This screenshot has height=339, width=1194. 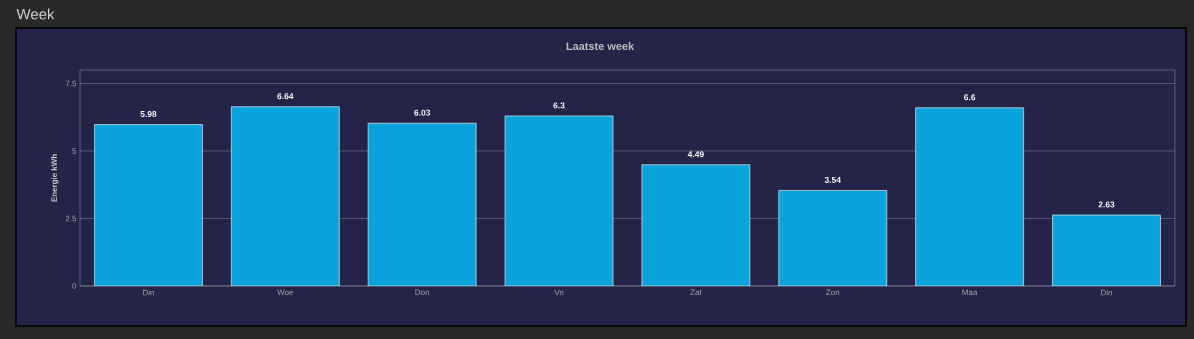 What do you see at coordinates (832, 179) in the screenshot?
I see `data-label: 3.54` at bounding box center [832, 179].